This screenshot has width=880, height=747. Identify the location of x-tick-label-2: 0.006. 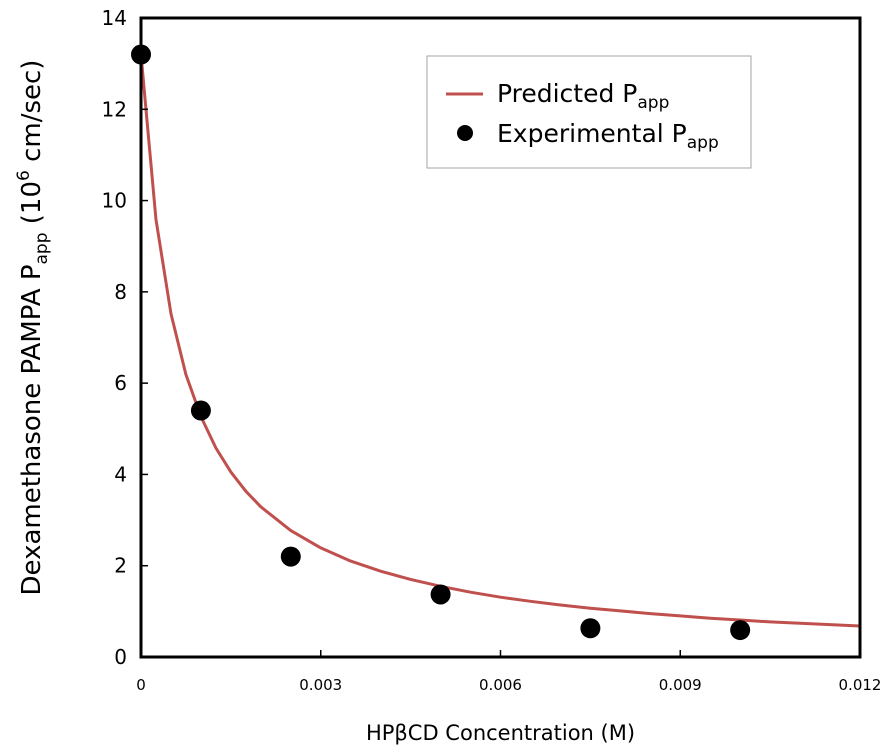
(500, 685).